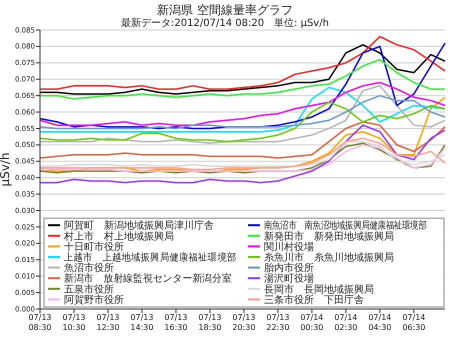 The image size is (450, 337). Describe the element at coordinates (244, 322) in the screenshot. I see `x-tick-label: 07/13 20:30` at that location.